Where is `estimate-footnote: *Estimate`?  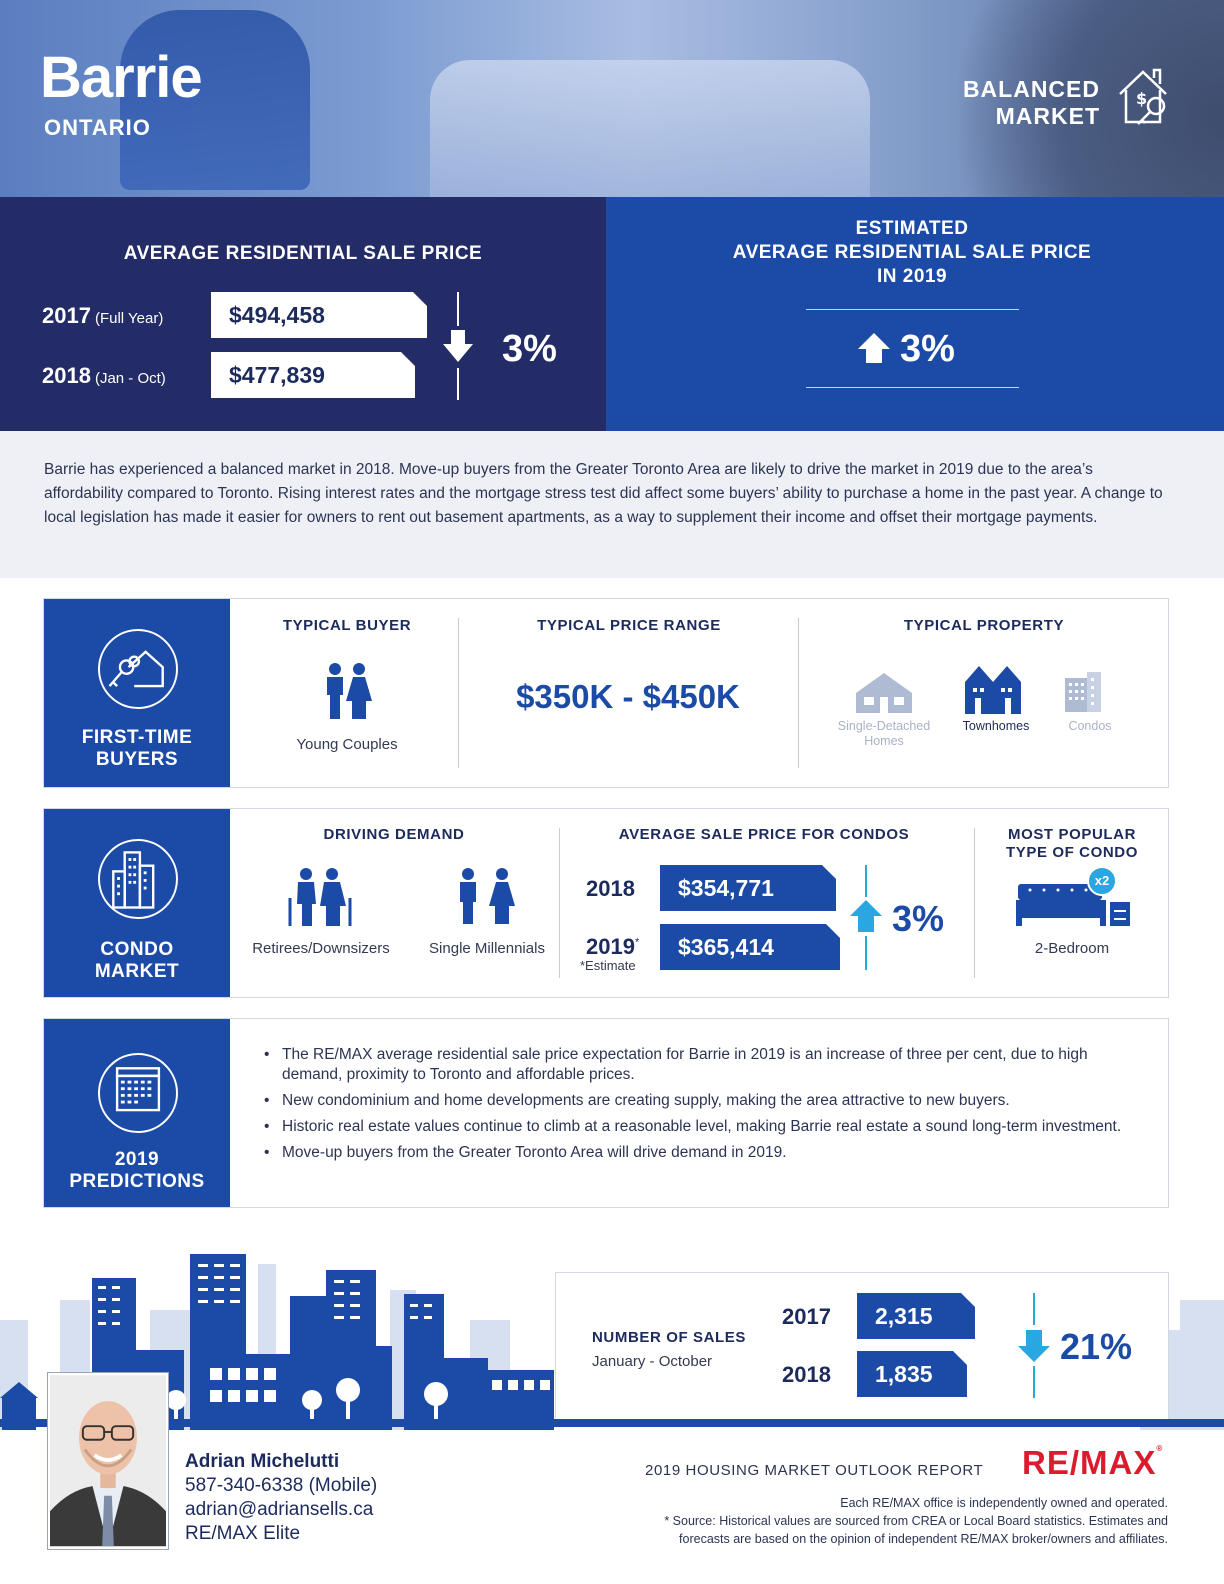 estimate-footnote: *Estimate is located at coordinates (608, 965).